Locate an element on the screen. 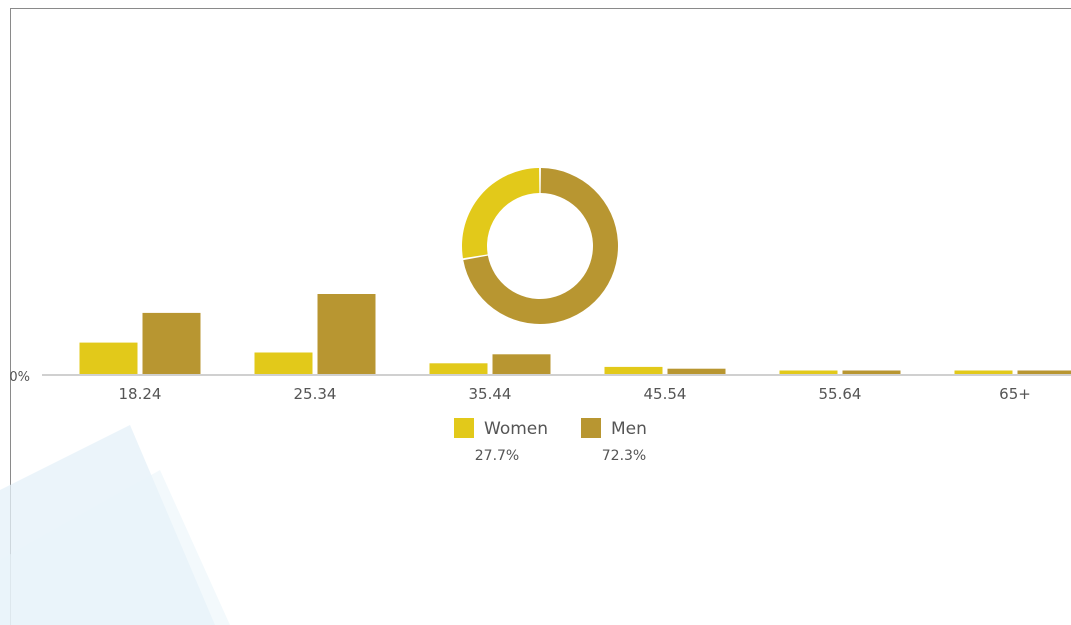 The height and width of the screenshot is (625, 1071). legend-label-men: Men is located at coordinates (629, 429).